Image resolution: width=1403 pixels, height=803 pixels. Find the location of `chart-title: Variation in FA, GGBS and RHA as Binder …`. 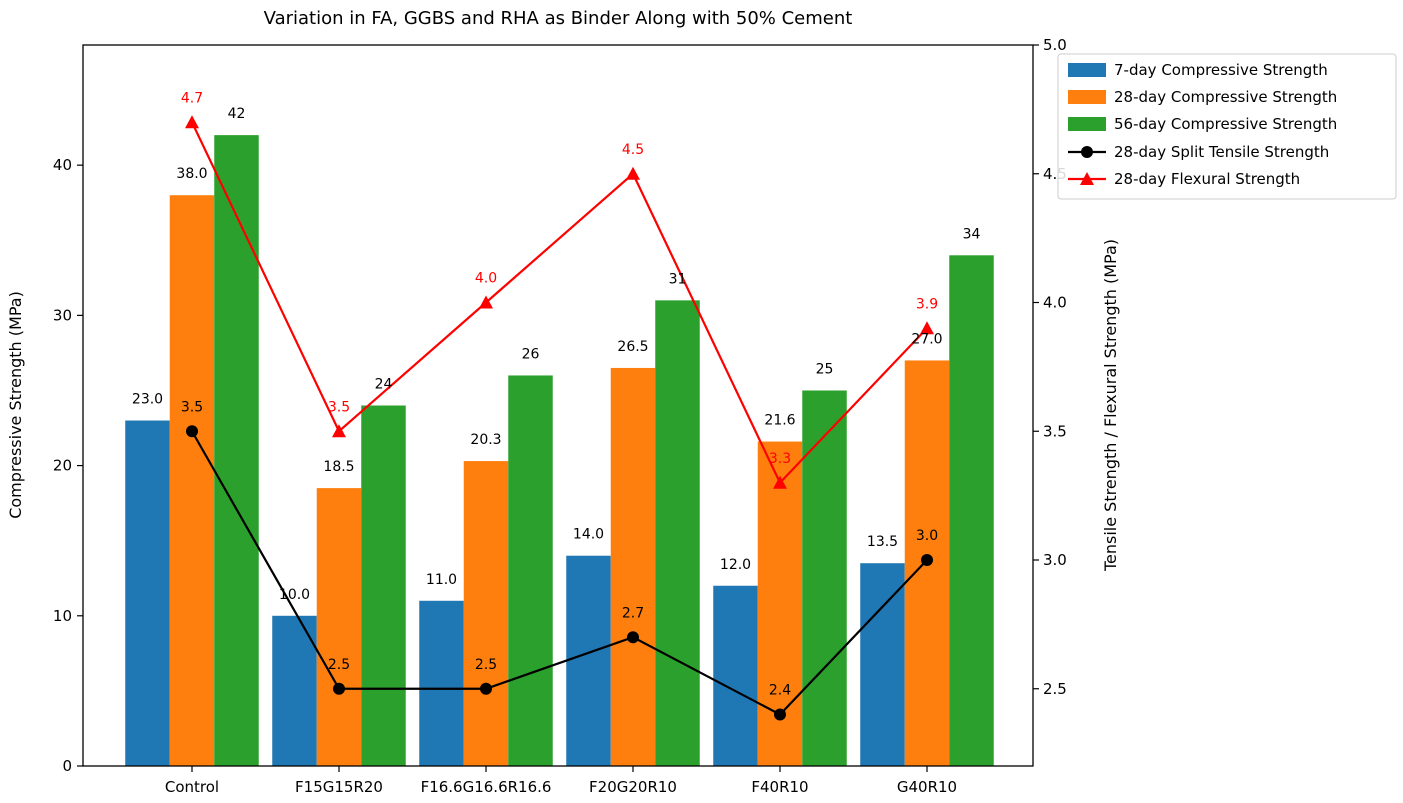

chart-title: Variation in FA, GGBS and RHA as Binder … is located at coordinates (558, 18).